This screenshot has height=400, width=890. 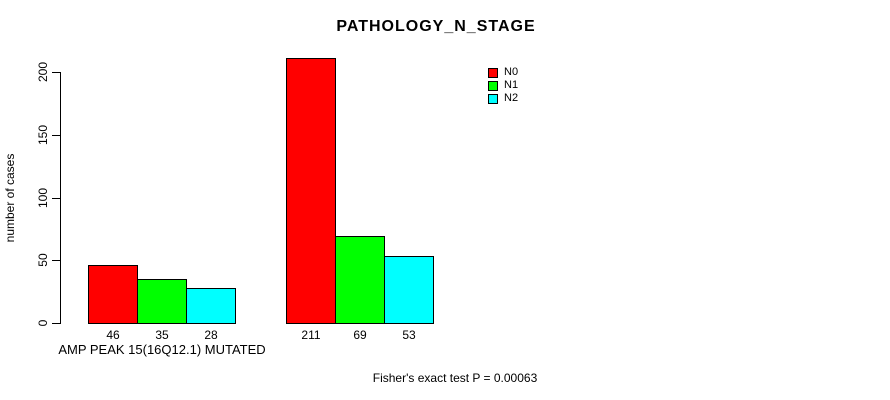 I want to click on legend-row-N2: N2, so click(x=503, y=98).